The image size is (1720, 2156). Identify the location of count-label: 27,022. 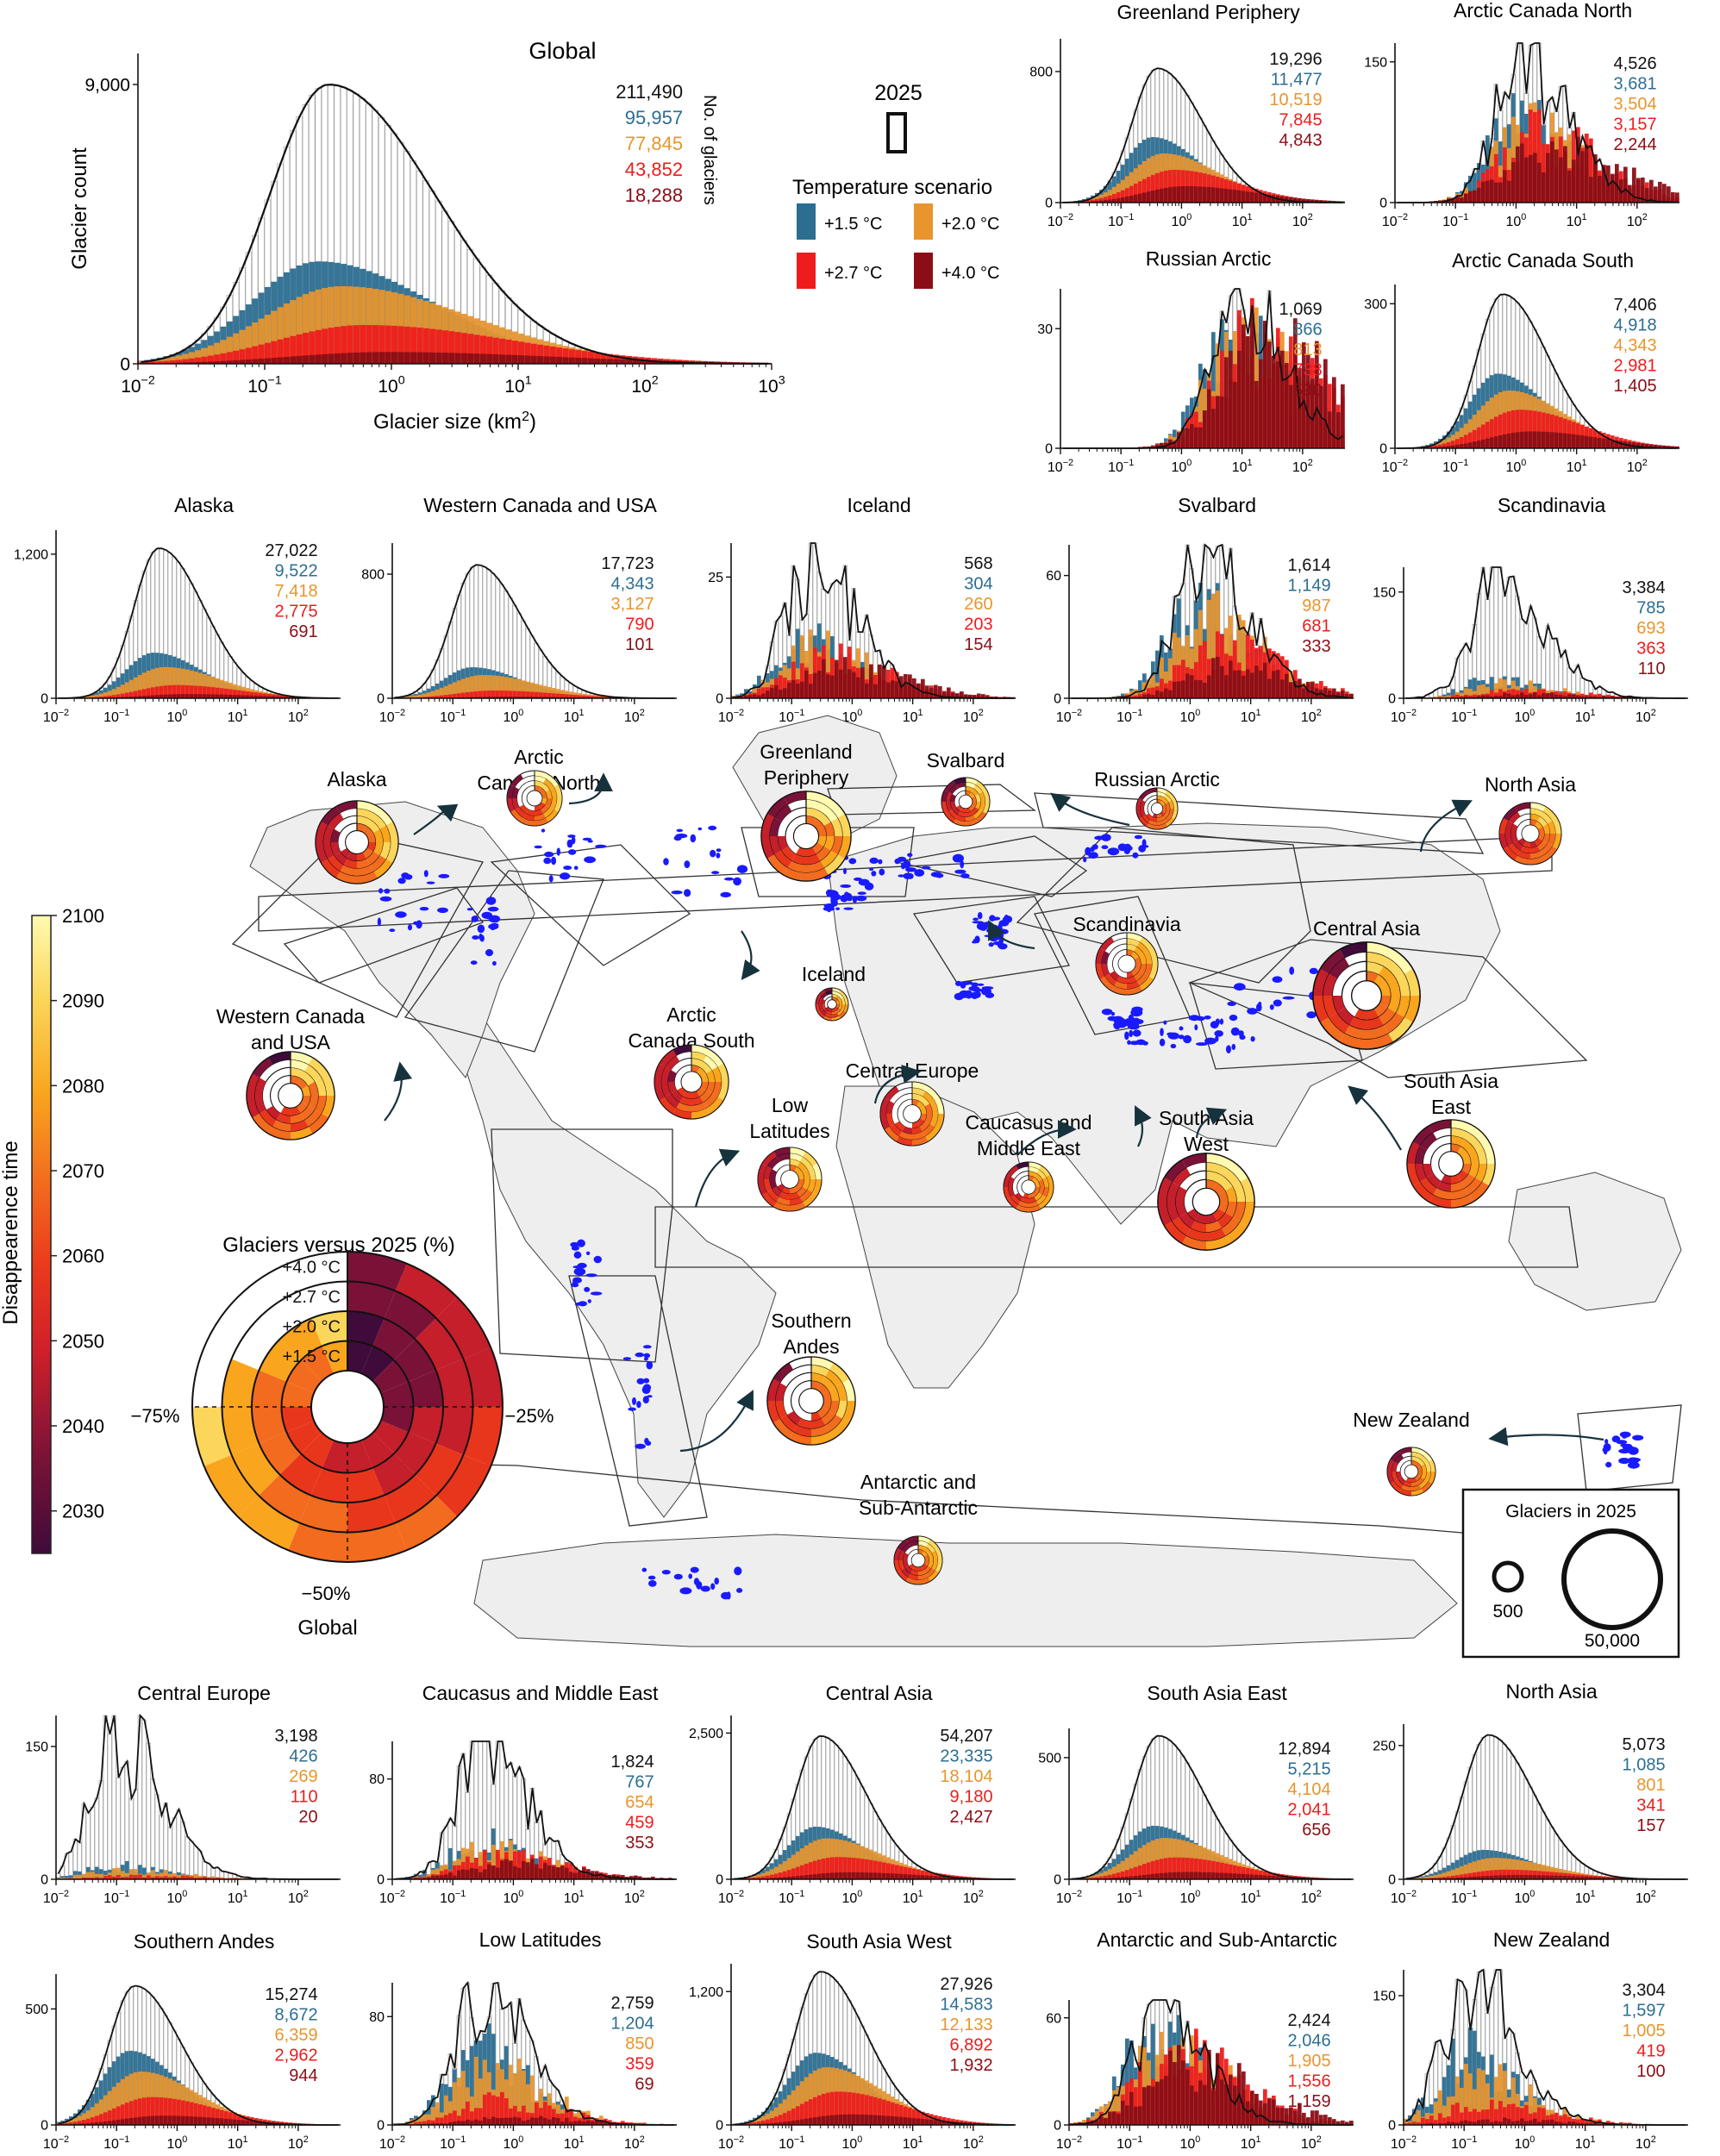
(291, 550).